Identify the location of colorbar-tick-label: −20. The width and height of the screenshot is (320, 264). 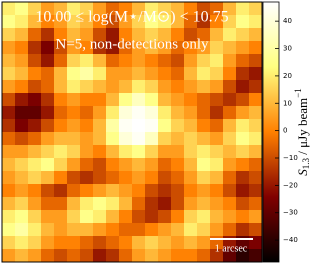
(290, 185).